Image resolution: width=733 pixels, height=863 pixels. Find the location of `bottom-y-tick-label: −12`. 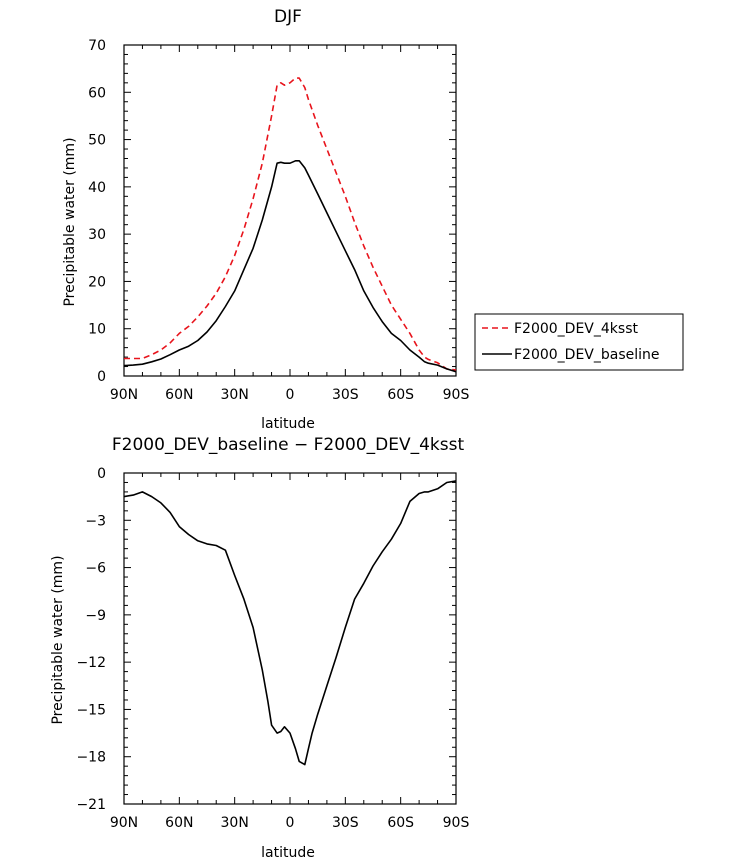

bottom-y-tick-label: −12 is located at coordinates (91, 663).